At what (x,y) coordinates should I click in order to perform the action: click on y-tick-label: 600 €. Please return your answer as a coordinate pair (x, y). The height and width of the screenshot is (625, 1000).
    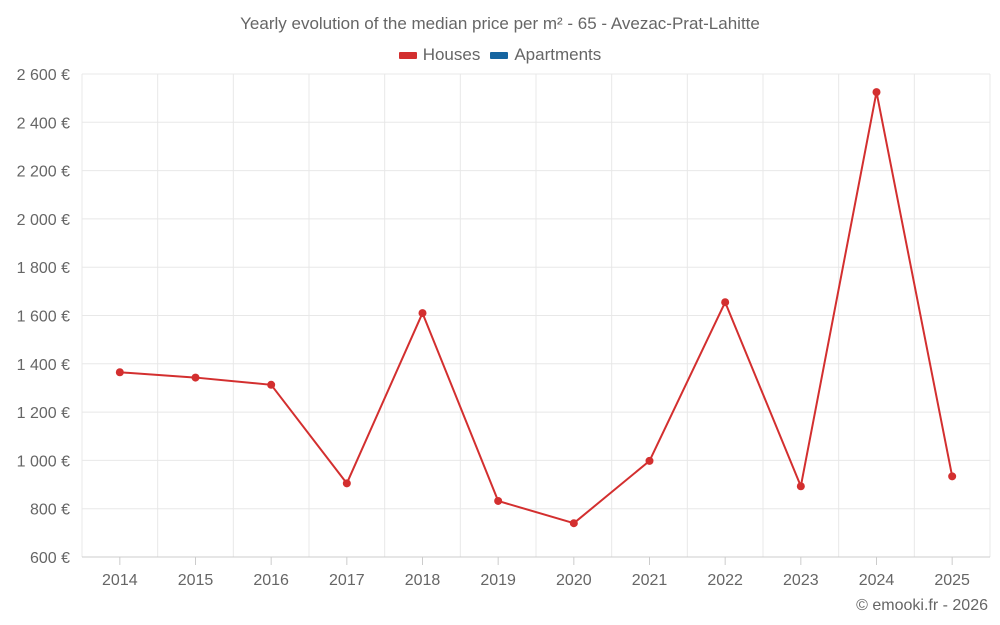
    Looking at the image, I should click on (50, 558).